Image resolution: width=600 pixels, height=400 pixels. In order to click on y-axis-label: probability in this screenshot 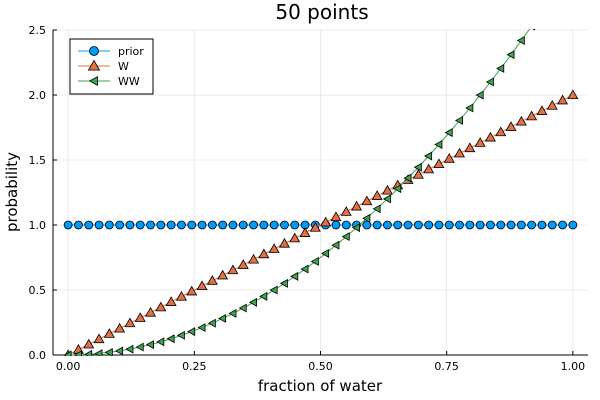, I will do `click(12, 192)`.